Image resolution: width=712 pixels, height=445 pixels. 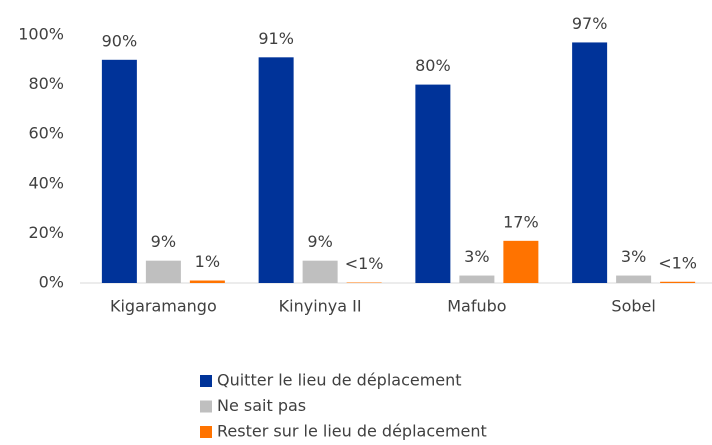 I want to click on x-tick-label: Mafubo, so click(x=476, y=306).